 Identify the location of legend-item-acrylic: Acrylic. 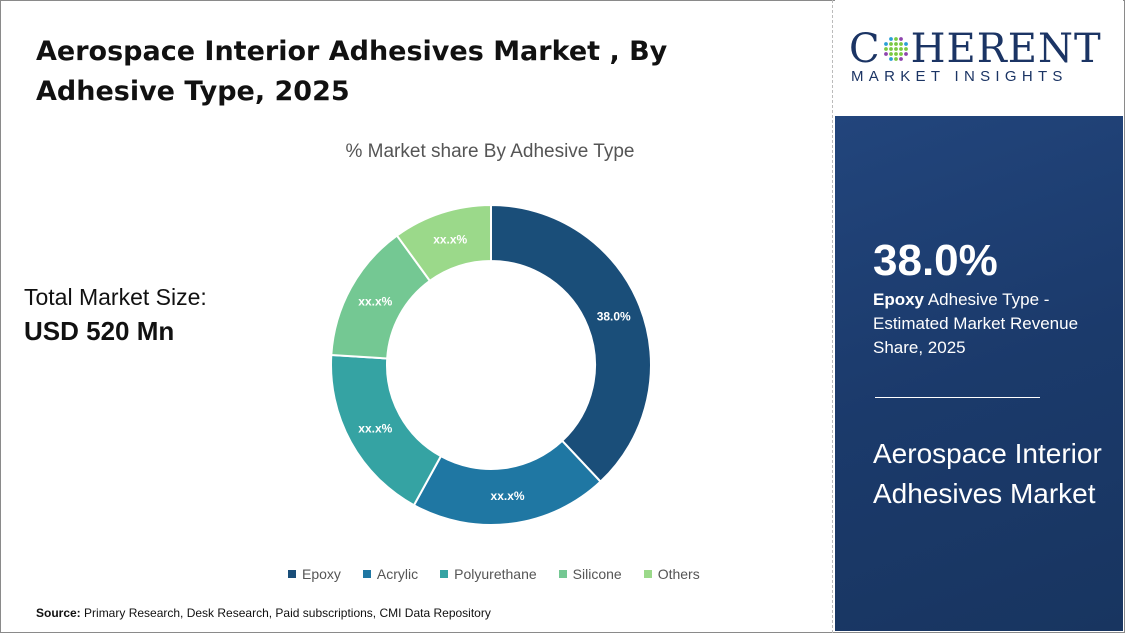
(390, 574).